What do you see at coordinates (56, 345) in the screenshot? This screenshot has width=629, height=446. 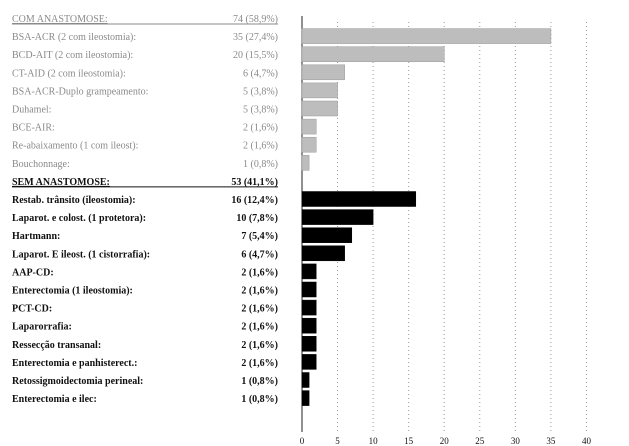 I see `bar-category-label: Ressecção transanal:` at bounding box center [56, 345].